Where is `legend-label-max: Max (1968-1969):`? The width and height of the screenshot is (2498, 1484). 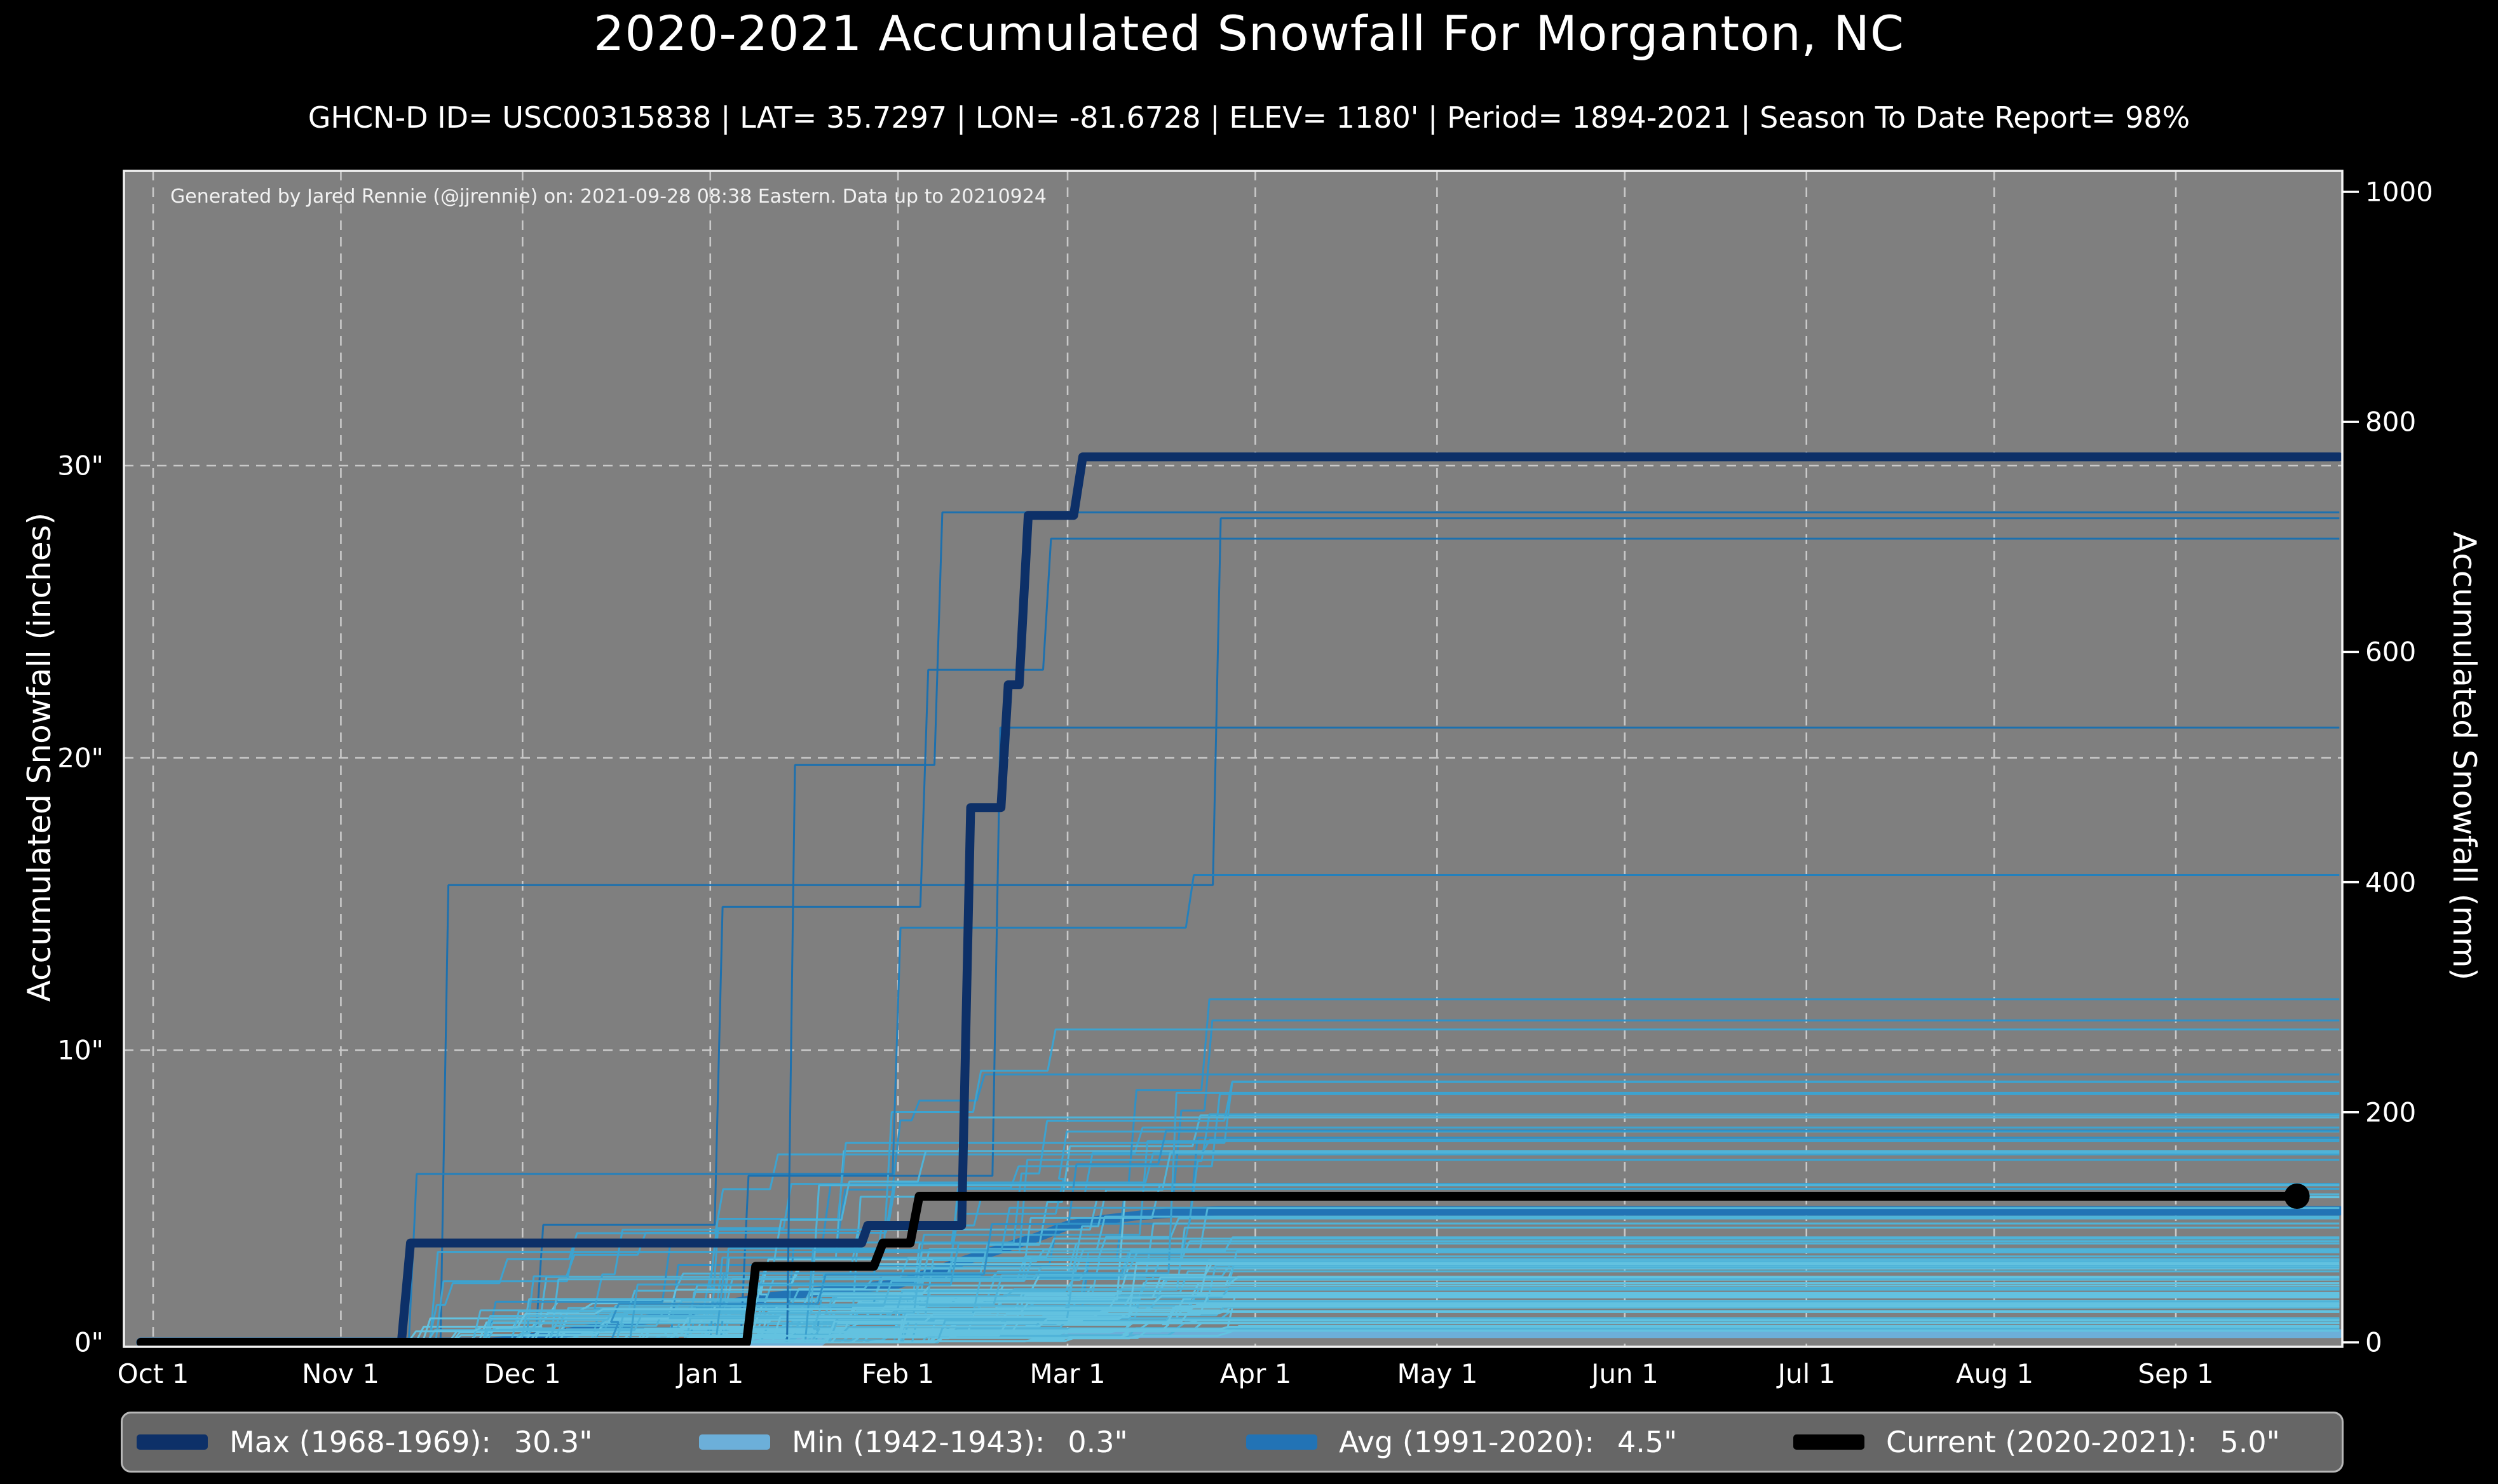
legend-label-max: Max (1968-1969): is located at coordinates (360, 1442).